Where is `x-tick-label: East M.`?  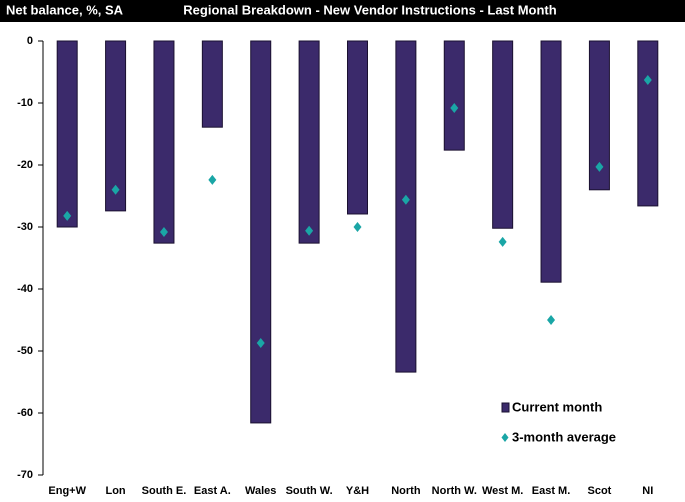 x-tick-label: East M. is located at coordinates (551, 491).